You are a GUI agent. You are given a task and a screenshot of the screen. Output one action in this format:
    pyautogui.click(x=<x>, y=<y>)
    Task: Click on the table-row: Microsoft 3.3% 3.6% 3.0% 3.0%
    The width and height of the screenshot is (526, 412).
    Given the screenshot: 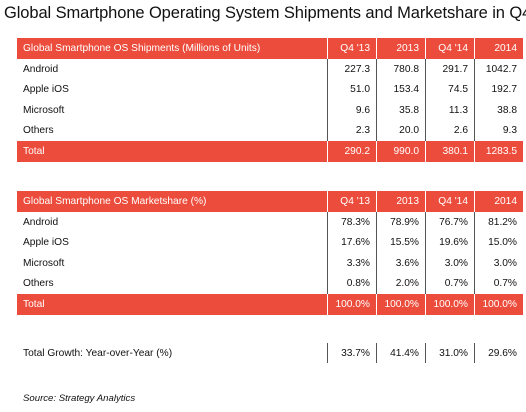 What is the action you would take?
    pyautogui.click(x=270, y=263)
    